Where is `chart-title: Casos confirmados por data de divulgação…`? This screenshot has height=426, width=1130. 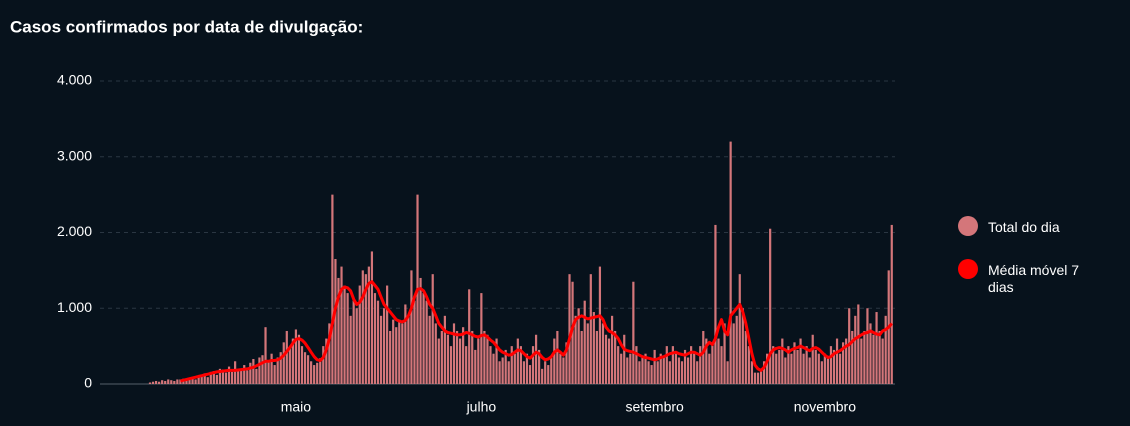 chart-title: Casos confirmados por data de divulgação… is located at coordinates (186, 26).